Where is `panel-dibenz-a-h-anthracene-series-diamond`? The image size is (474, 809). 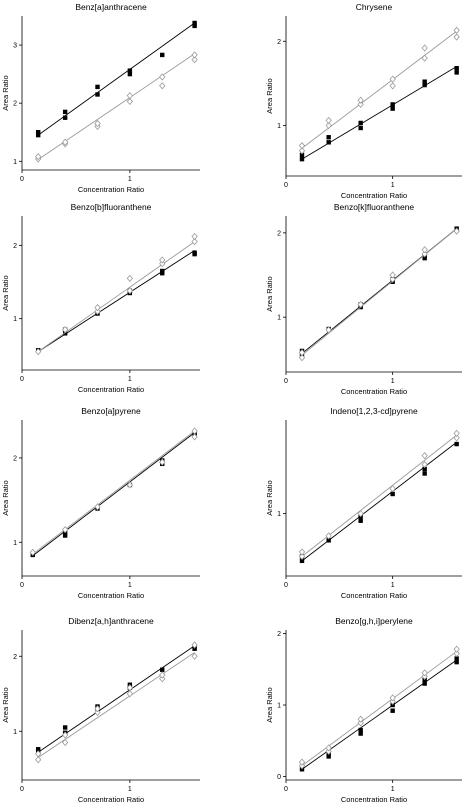
panel-dibenz-a-h-anthracene-series-diamond is located at coordinates (116, 702).